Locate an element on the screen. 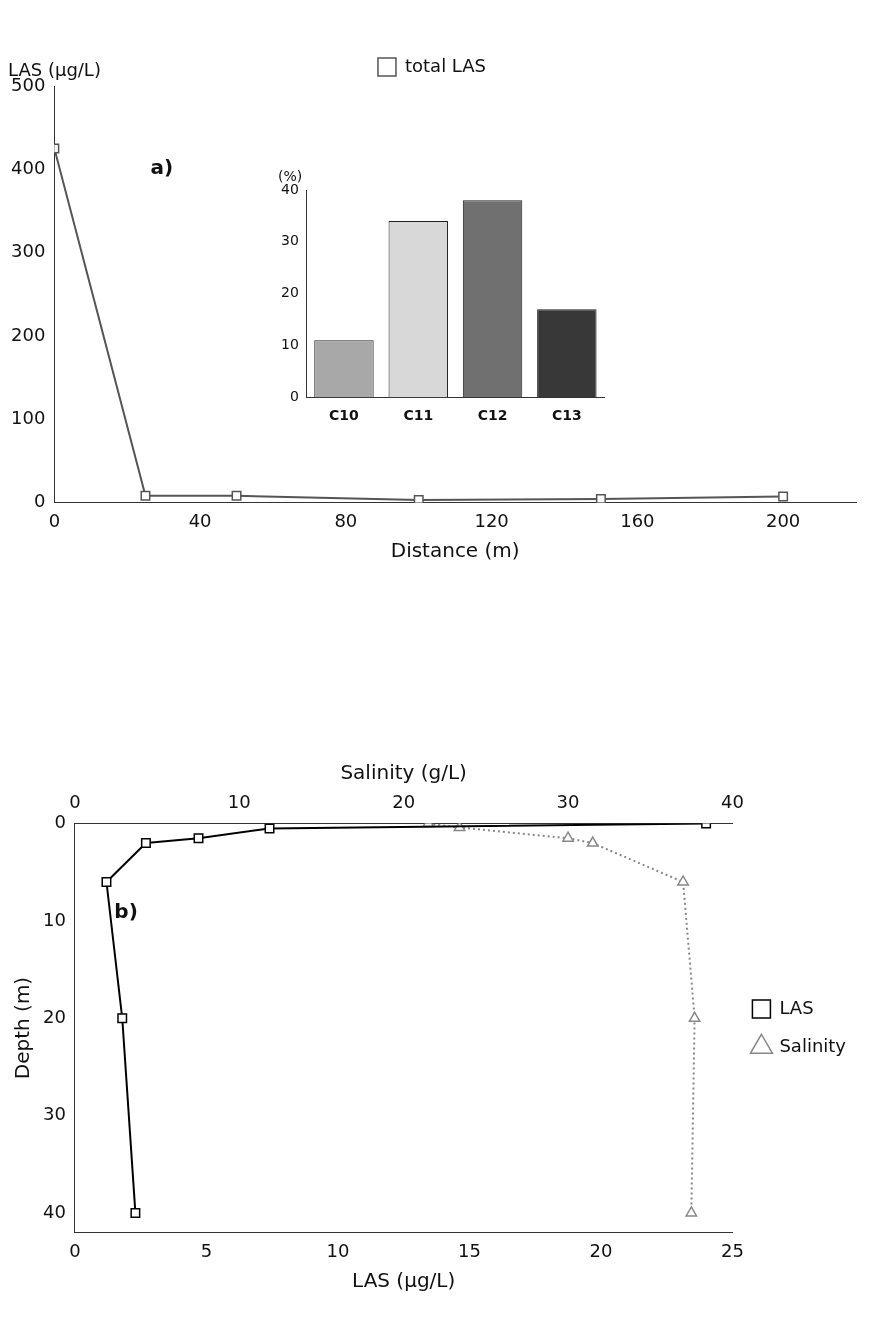 The image size is (874, 1324). x2-tick-label: 0 is located at coordinates (75, 802).